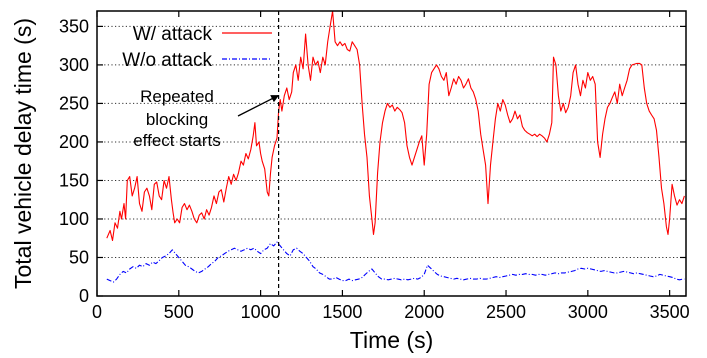  What do you see at coordinates (23, 153) in the screenshot?
I see `y-axis-label: Total vehicle delay time (s)` at bounding box center [23, 153].